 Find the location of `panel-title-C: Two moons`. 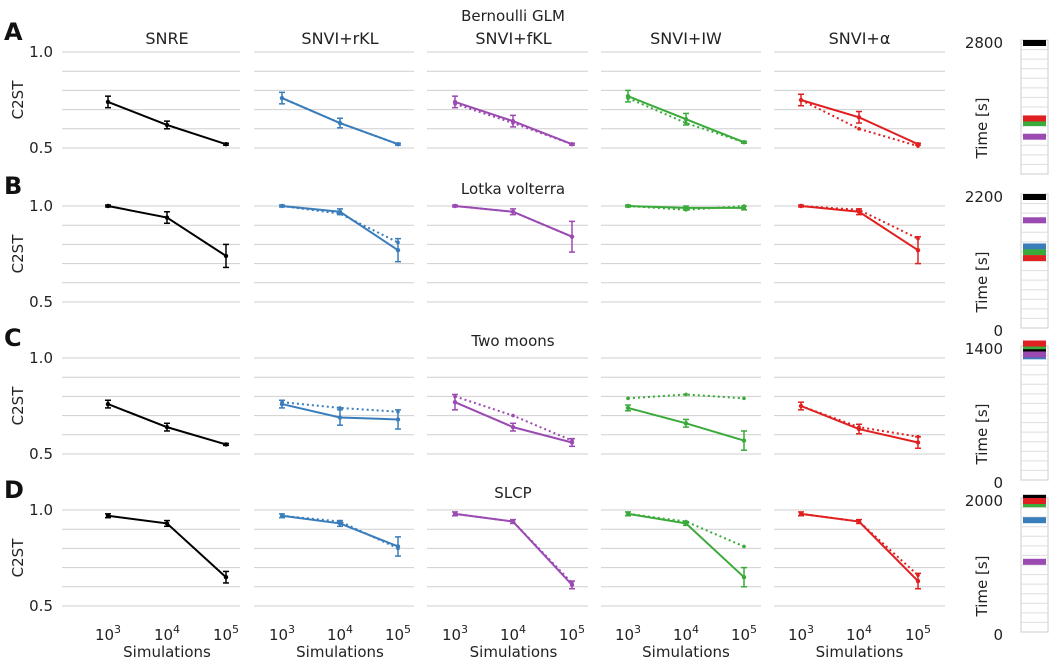

panel-title-C: Two moons is located at coordinates (512, 341).